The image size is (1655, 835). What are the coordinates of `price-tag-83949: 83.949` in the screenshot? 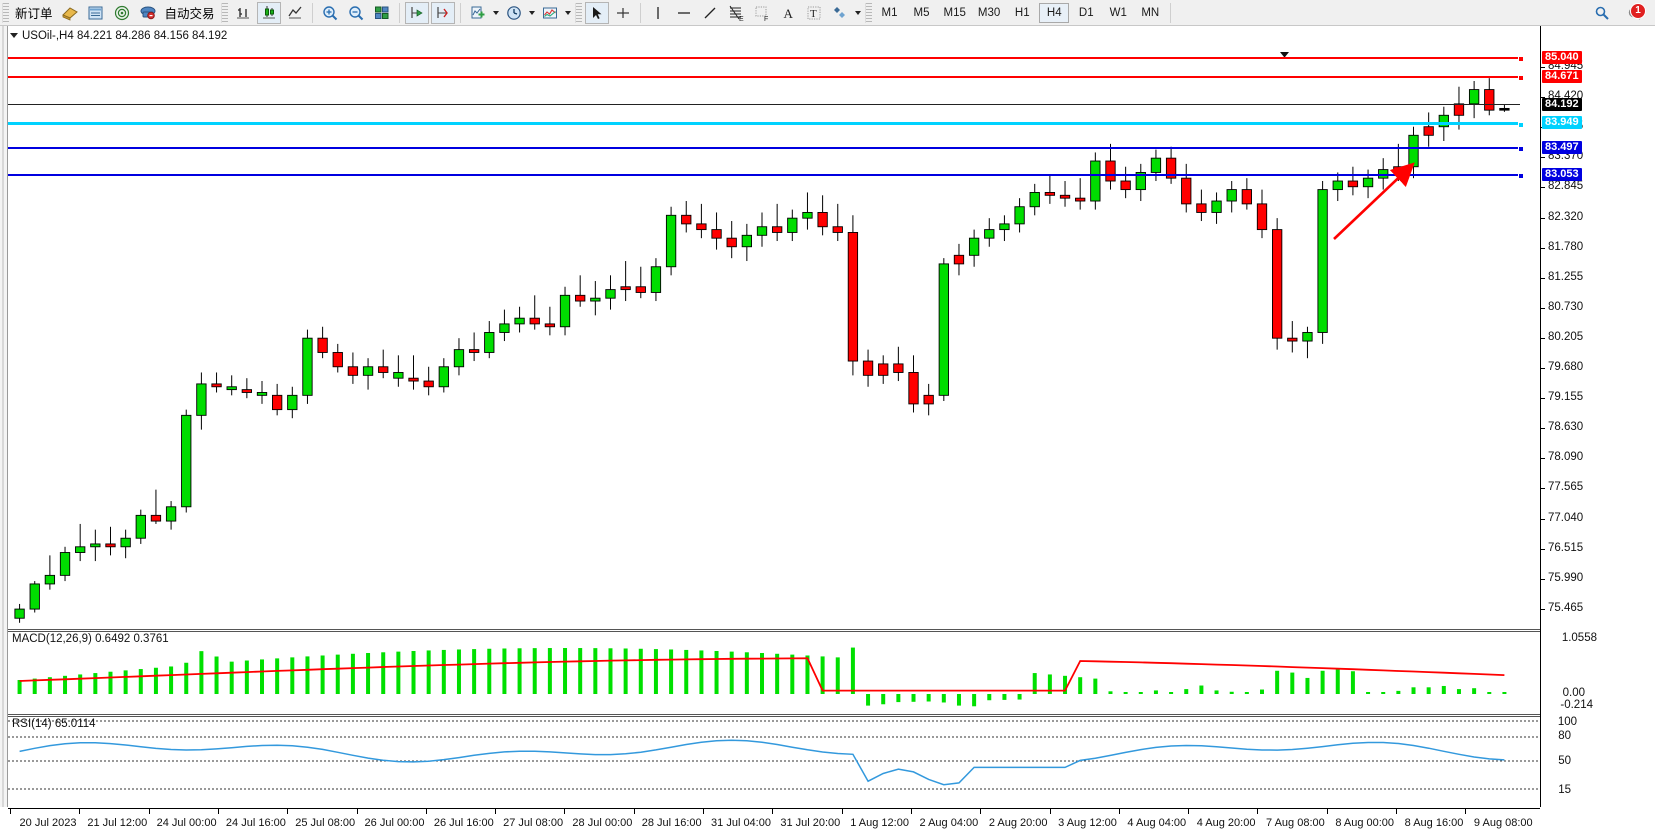 It's located at (1562, 122).